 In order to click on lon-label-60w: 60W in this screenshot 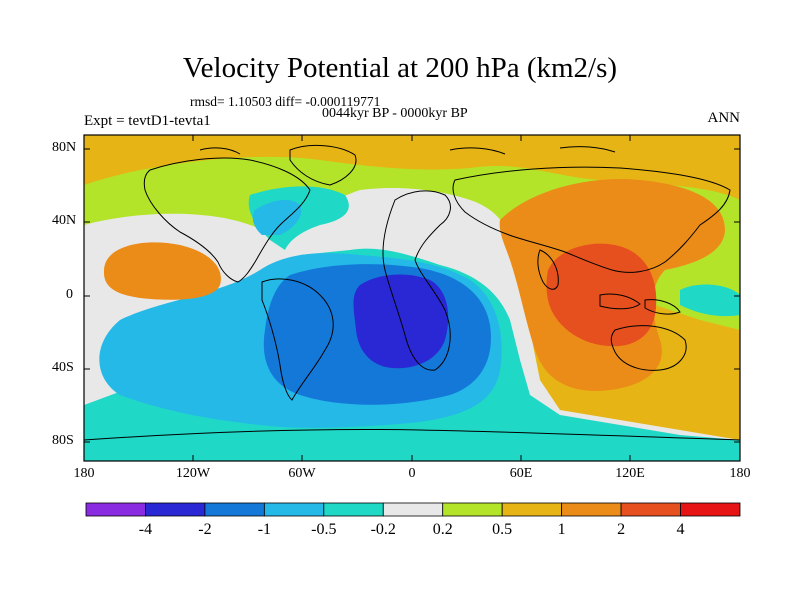, I will do `click(302, 473)`.